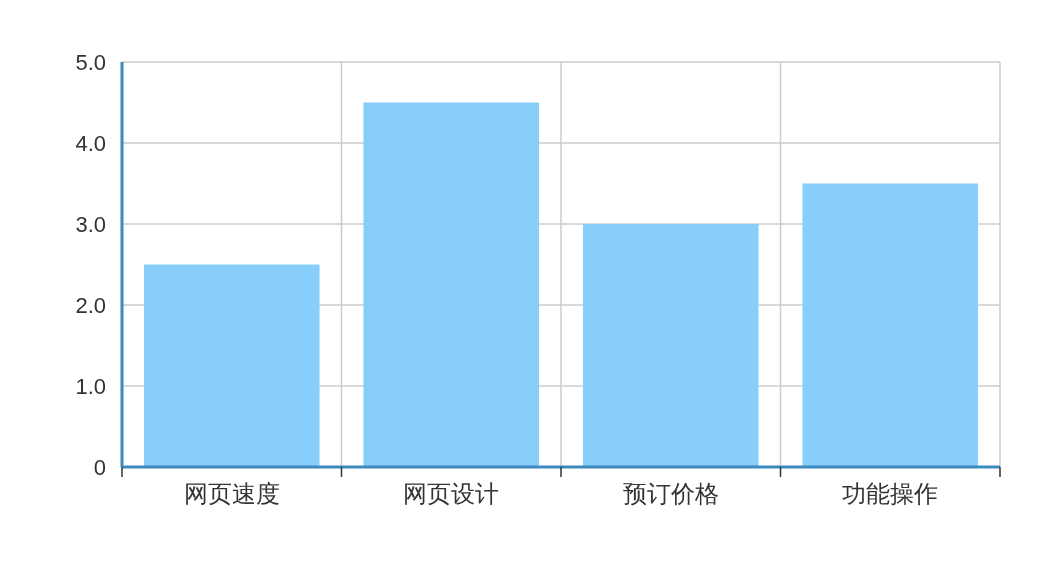 This screenshot has width=1056, height=580. What do you see at coordinates (90, 224) in the screenshot?
I see `y-tick-label: 3.0` at bounding box center [90, 224].